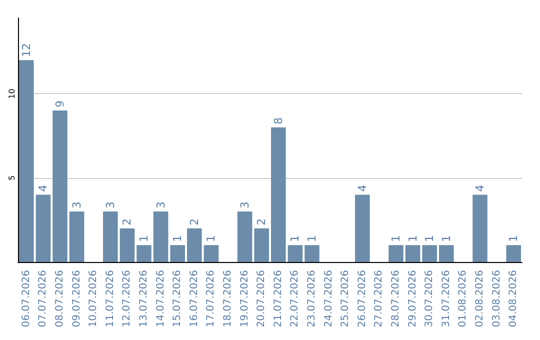 This screenshot has height=340, width=540. What do you see at coordinates (480, 299) in the screenshot?
I see `x-tick-label: 02.08.2026` at bounding box center [480, 299].